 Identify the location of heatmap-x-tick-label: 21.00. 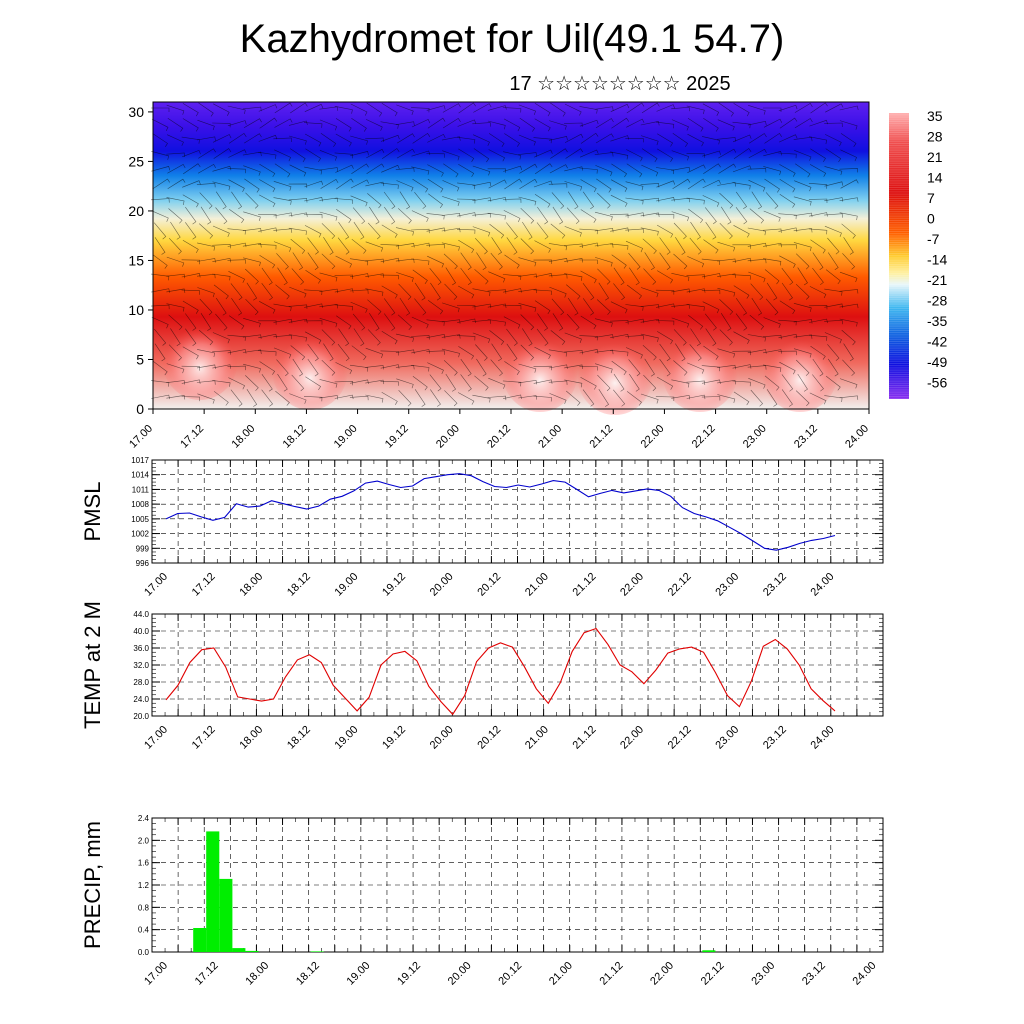
(550, 437).